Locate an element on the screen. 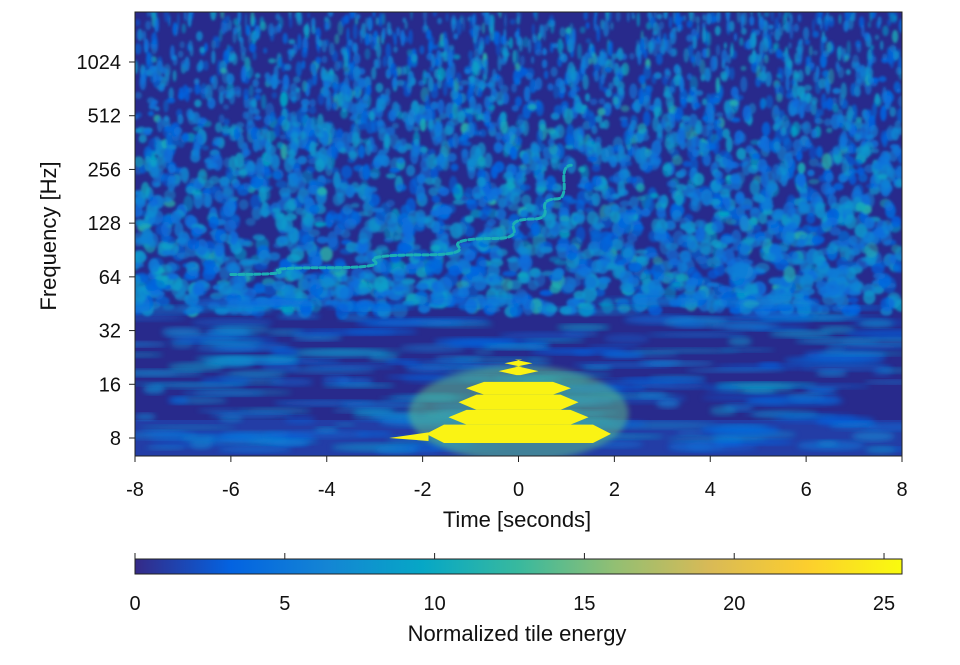 The width and height of the screenshot is (960, 665). chirp-track is located at coordinates (401, 219).